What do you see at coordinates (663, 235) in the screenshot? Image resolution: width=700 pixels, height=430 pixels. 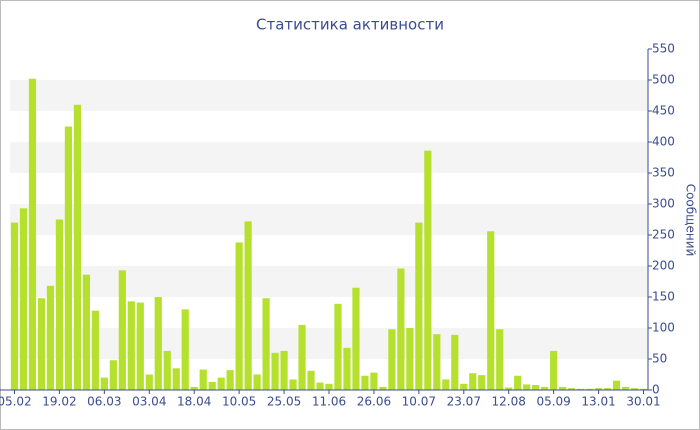 I see `y-tick-label: 250` at bounding box center [663, 235].